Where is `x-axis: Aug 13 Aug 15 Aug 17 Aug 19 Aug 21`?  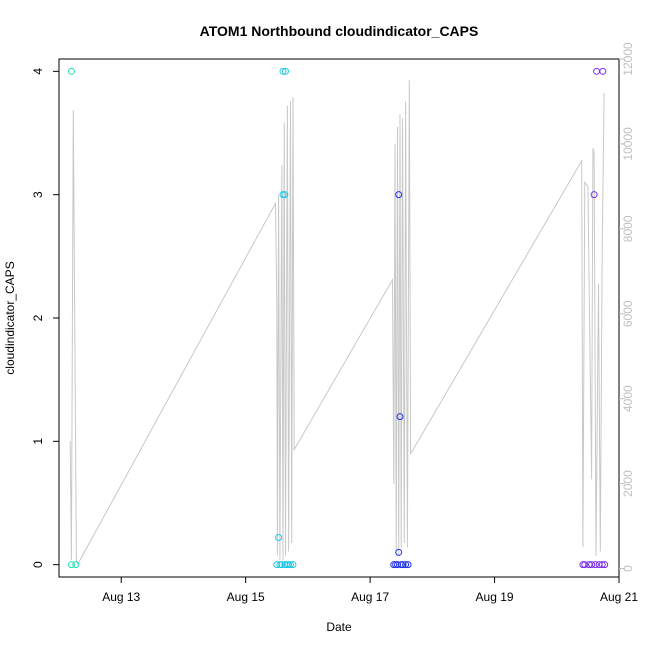 x-axis: Aug 13 Aug 15 Aug 17 Aug 19 Aug 21 is located at coordinates (370, 590).